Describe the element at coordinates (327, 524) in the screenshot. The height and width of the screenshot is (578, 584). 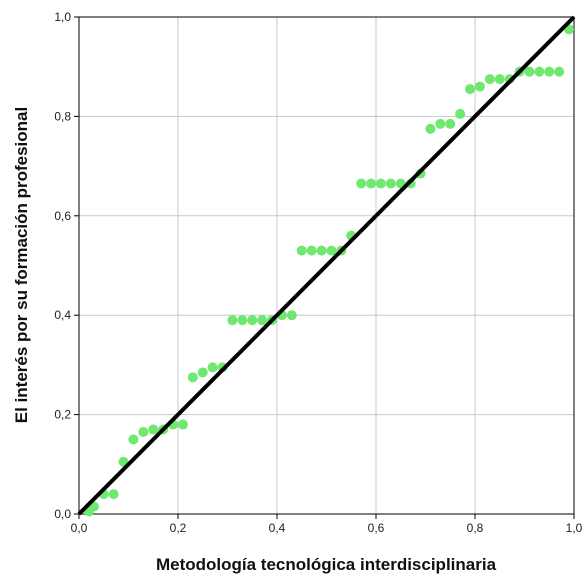
I see `x-tick-labels: 0,0 0,2 0,4 0,6 0,8 1,0` at that location.